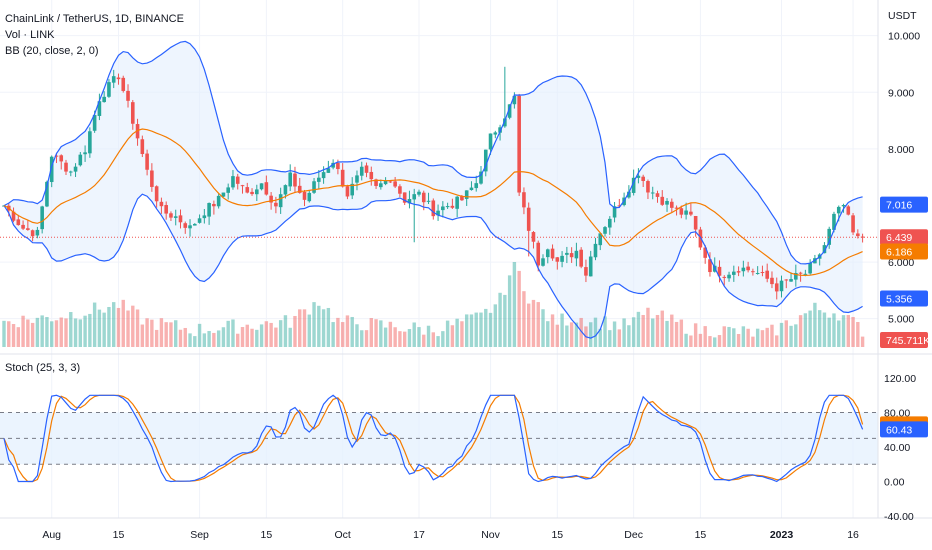 The height and width of the screenshot is (550, 932). Describe the element at coordinates (342, 535) in the screenshot. I see `date-tick-label: Oct` at that location.